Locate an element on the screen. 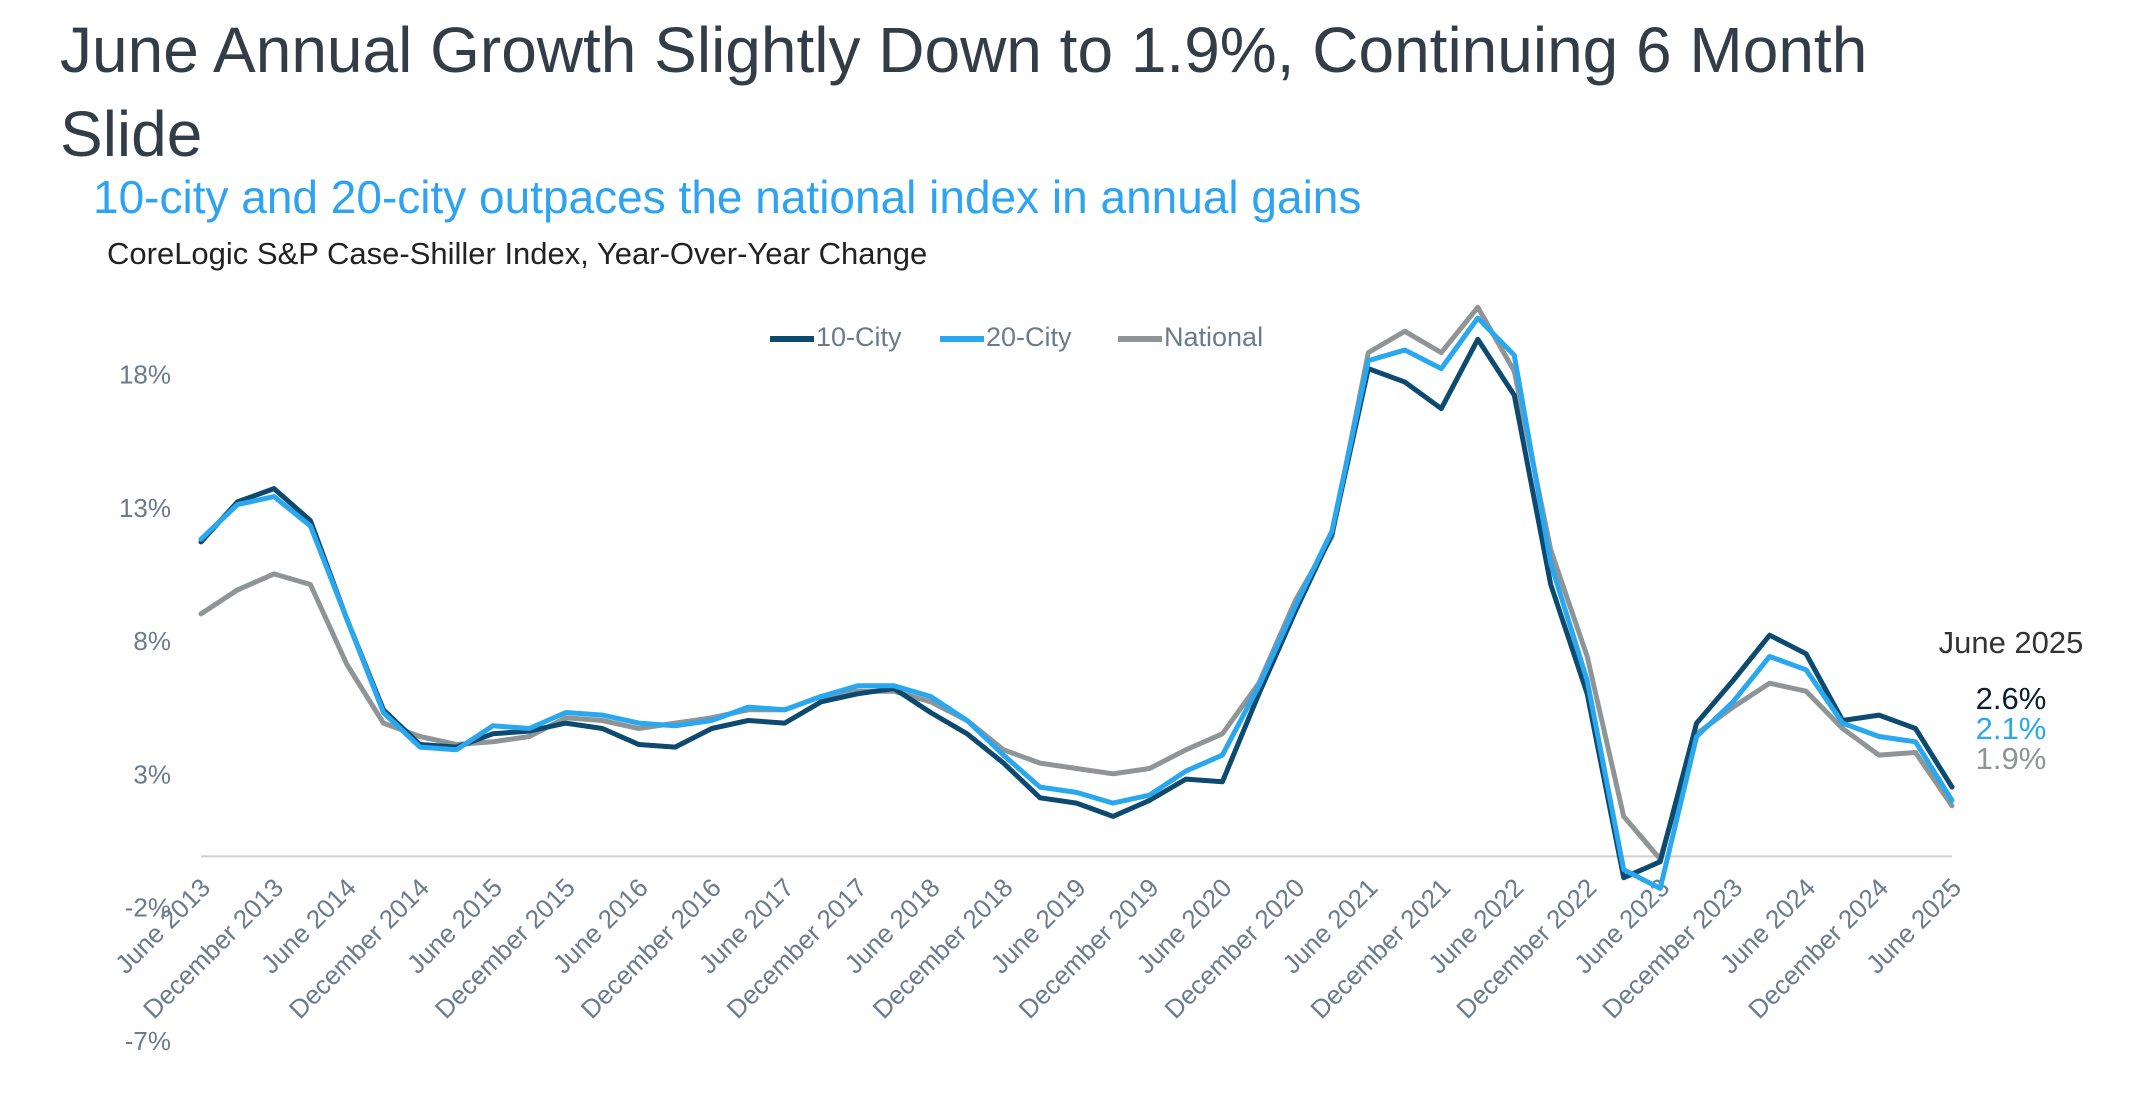  legend-label: 20-City is located at coordinates (1029, 337).